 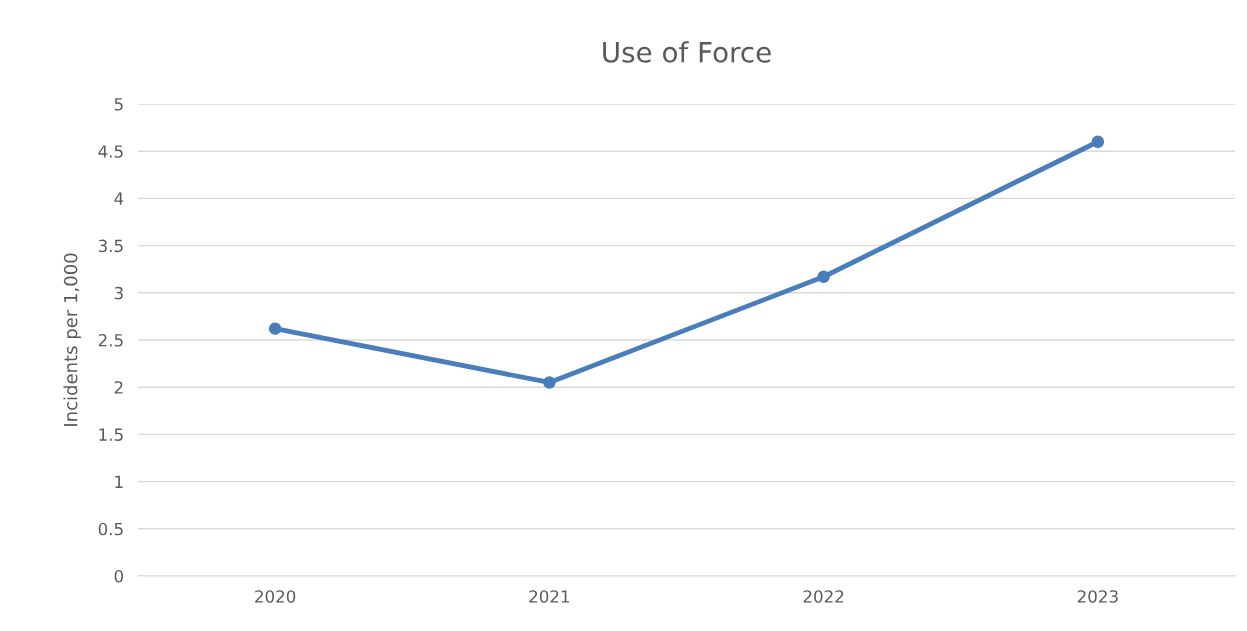 I want to click on y-tick-label: 3.5, so click(x=110, y=246).